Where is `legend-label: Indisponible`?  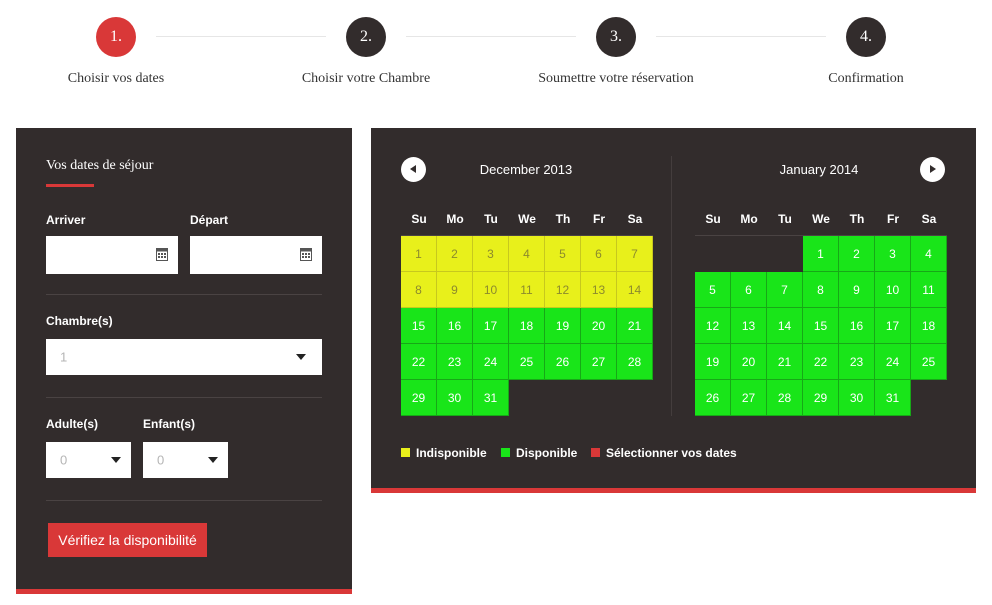 legend-label: Indisponible is located at coordinates (451, 453).